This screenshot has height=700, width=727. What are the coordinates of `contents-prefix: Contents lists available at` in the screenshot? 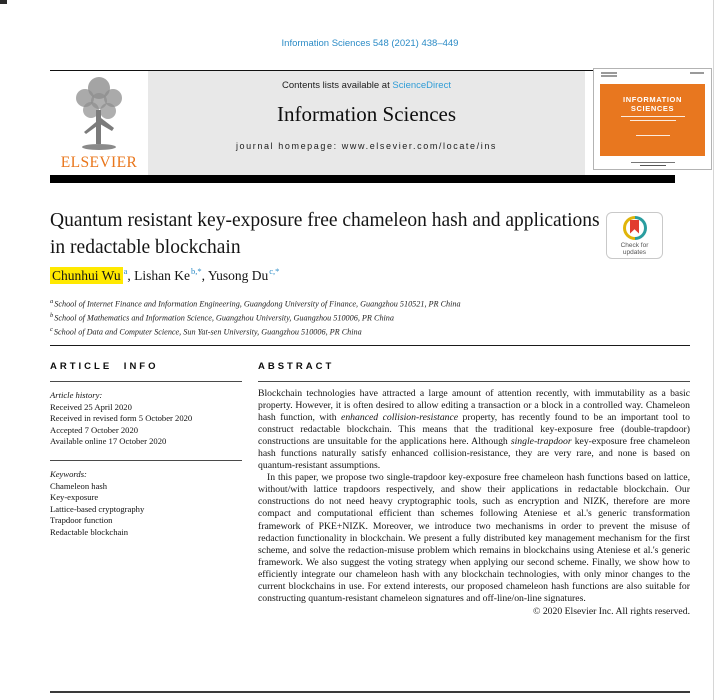 It's located at (337, 85).